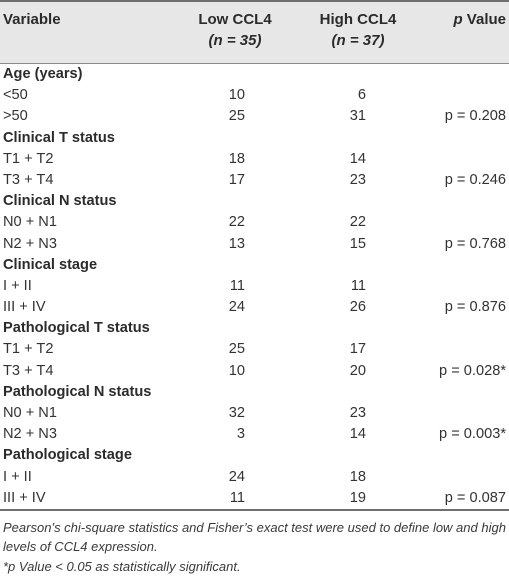  What do you see at coordinates (475, 116) in the screenshot?
I see `p-value: p = 0.208` at bounding box center [475, 116].